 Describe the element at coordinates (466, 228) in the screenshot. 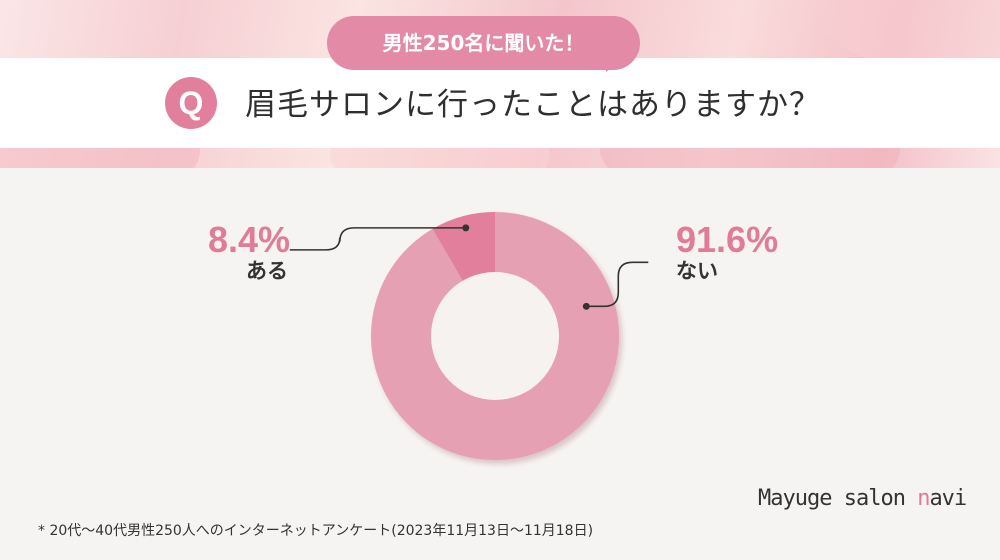

I see `leader-dot-aru` at that location.